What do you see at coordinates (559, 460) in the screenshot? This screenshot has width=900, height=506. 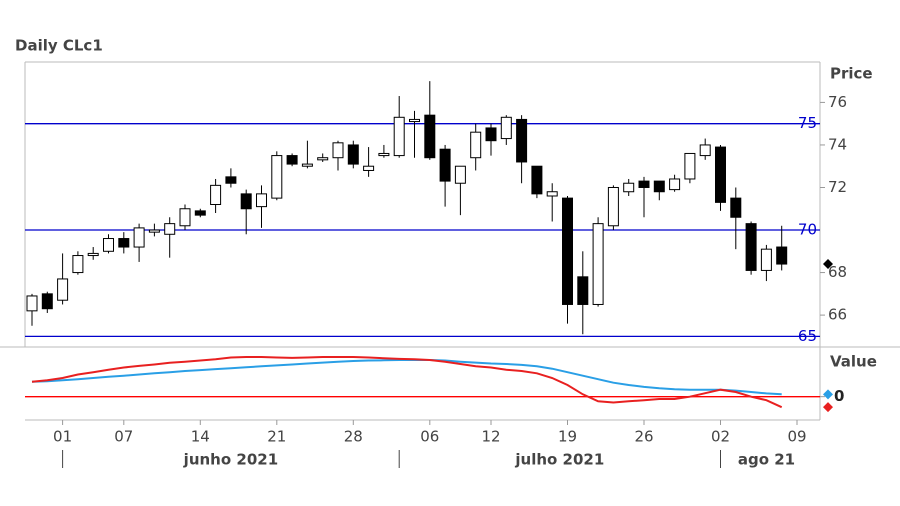 I see `x-group-label: julho 2021` at bounding box center [559, 460].